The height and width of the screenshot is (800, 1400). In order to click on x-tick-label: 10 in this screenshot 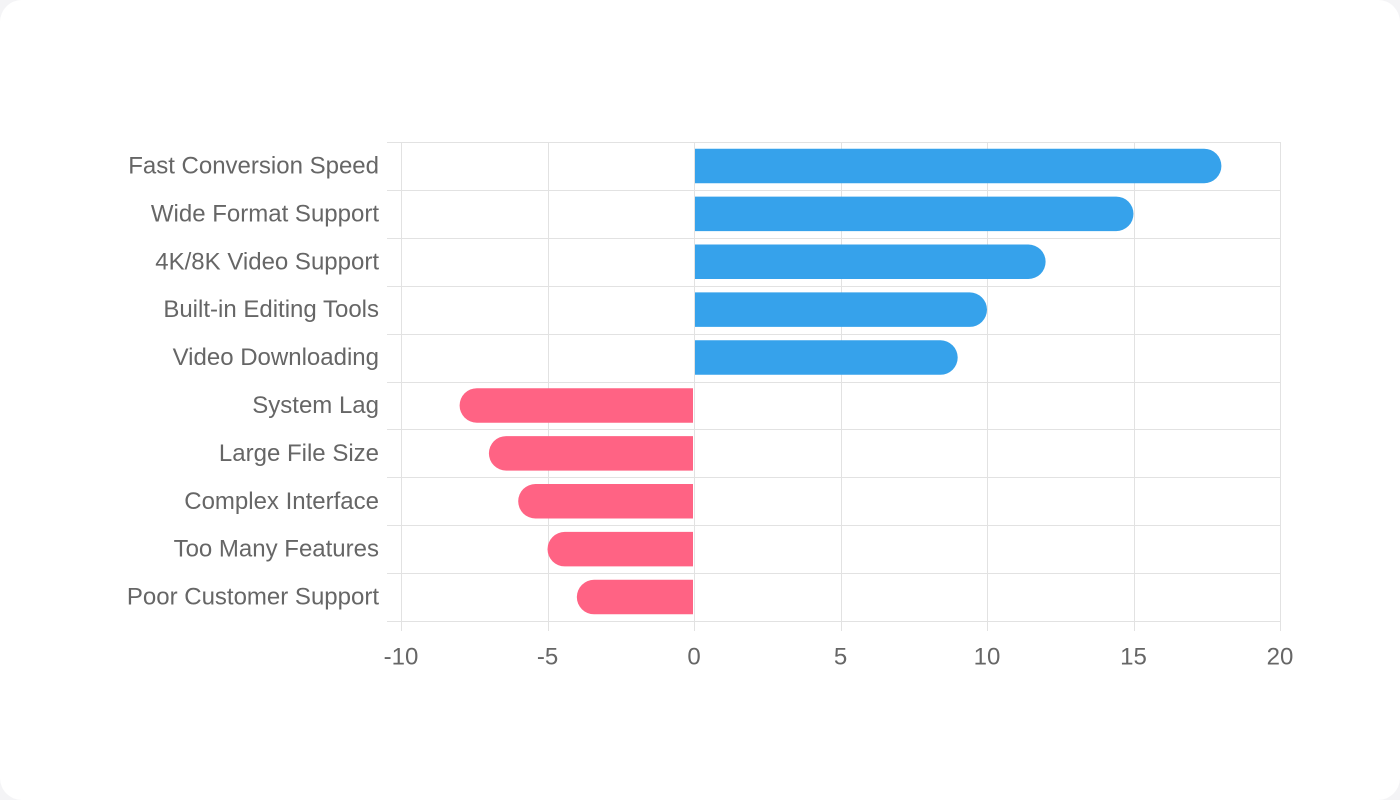, I will do `click(987, 657)`.